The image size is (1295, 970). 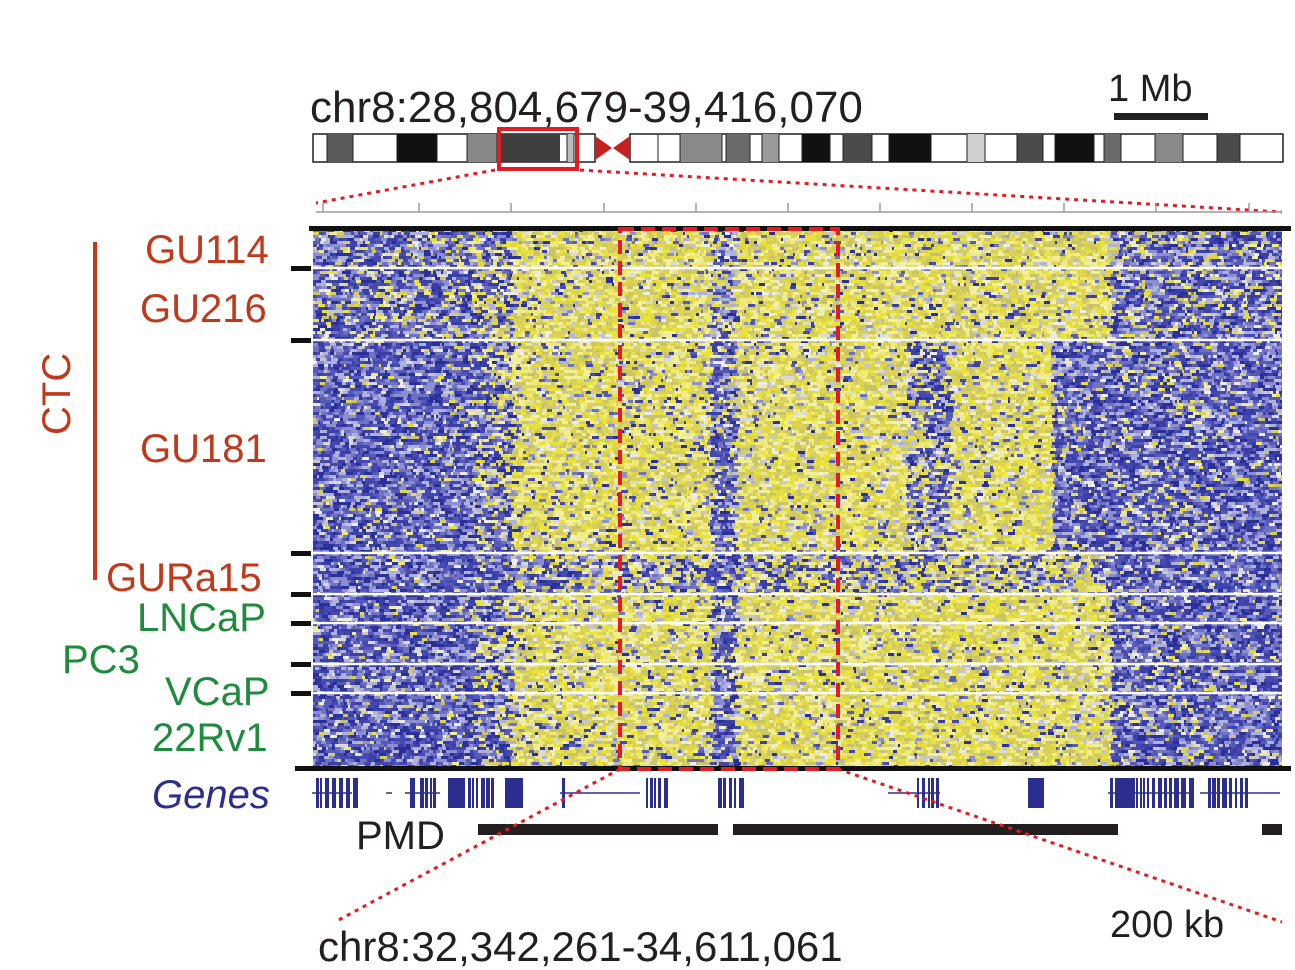 What do you see at coordinates (101, 660) in the screenshot?
I see `sample-label-pc3: PC3` at bounding box center [101, 660].